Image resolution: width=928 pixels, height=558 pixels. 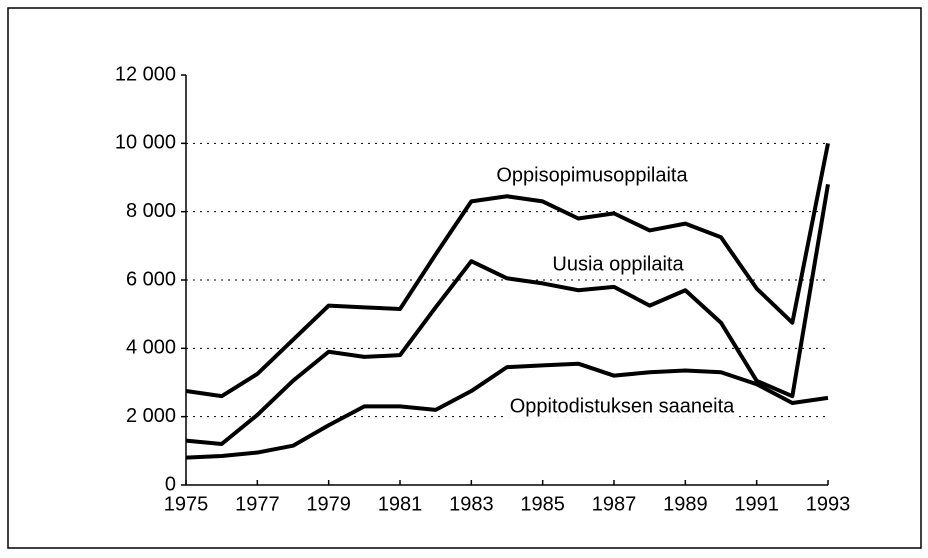 What do you see at coordinates (170, 484) in the screenshot?
I see `y-tick-label: 0` at bounding box center [170, 484].